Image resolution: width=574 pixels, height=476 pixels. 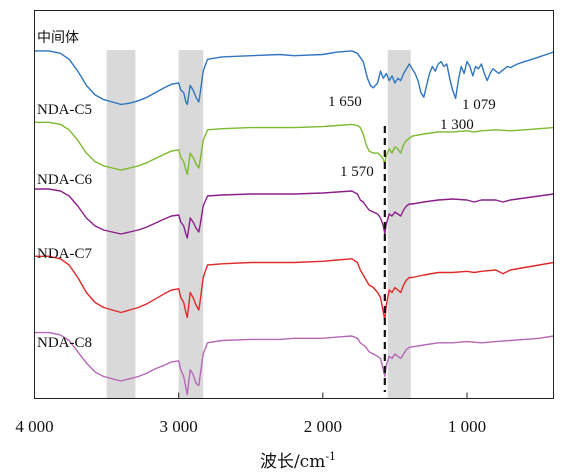 I want to click on x-tick-label-1: 4 000, so click(x=34, y=426).